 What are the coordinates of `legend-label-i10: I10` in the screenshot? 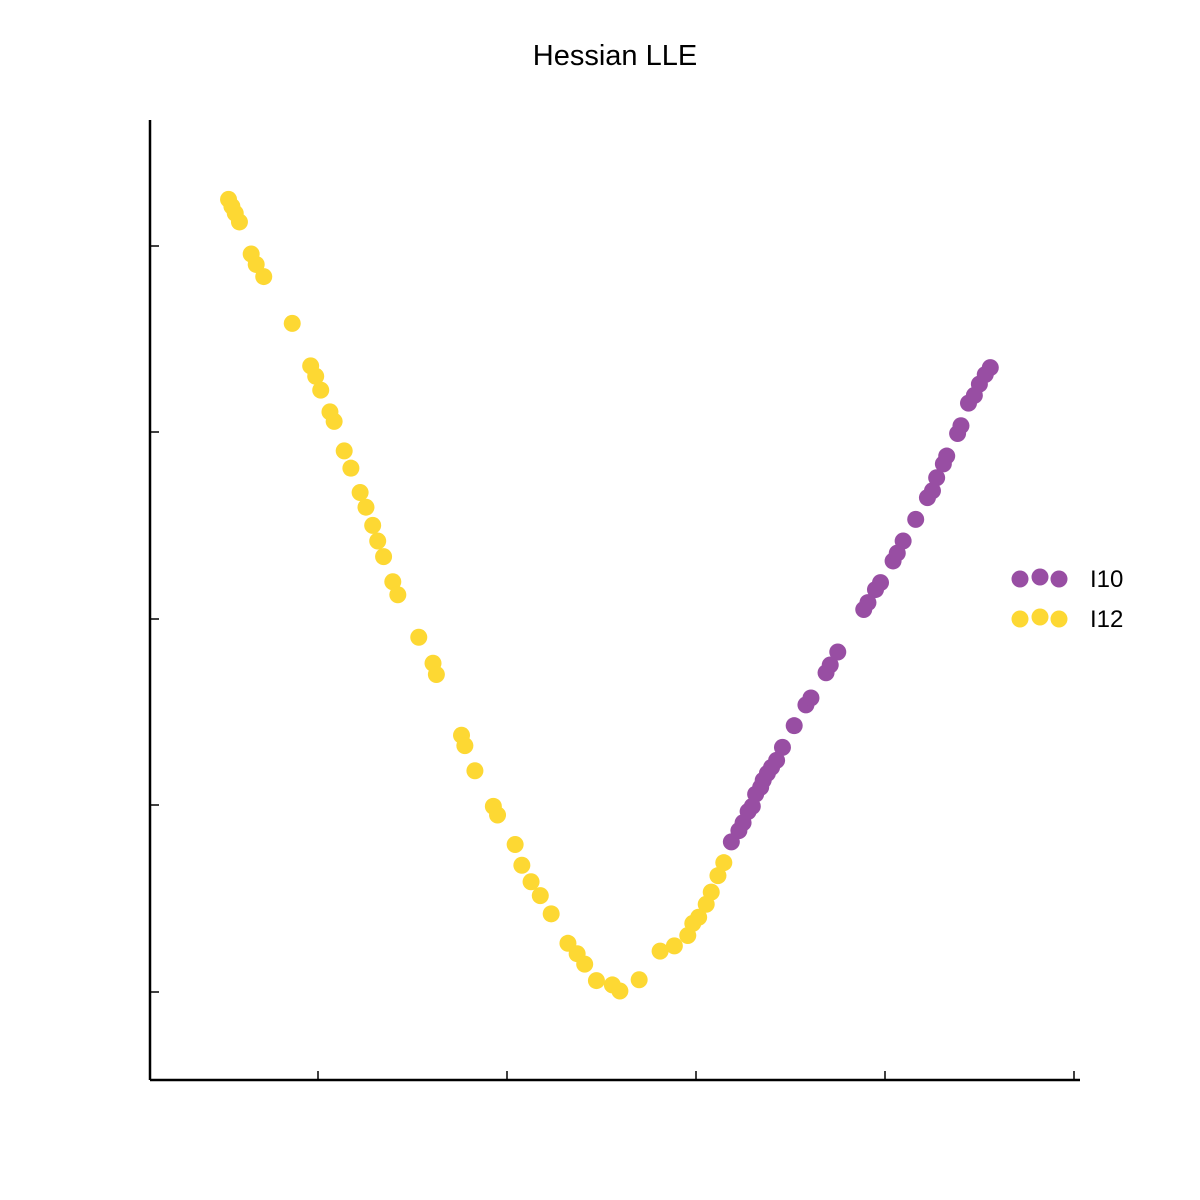 It's located at (1106, 579).